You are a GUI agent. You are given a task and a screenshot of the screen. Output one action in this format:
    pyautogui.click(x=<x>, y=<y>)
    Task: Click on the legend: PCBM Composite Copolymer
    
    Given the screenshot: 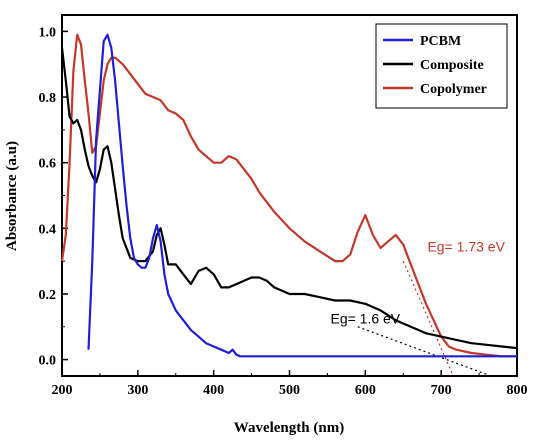 What is the action you would take?
    pyautogui.click(x=441, y=66)
    